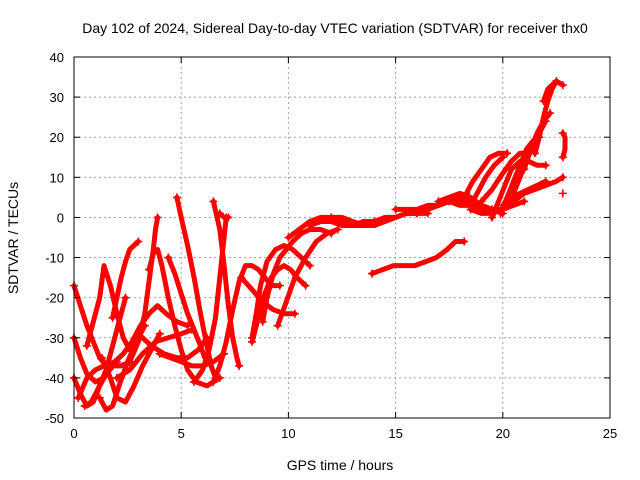 This screenshot has width=640, height=480. I want to click on x-tick-label: 20, so click(503, 433).